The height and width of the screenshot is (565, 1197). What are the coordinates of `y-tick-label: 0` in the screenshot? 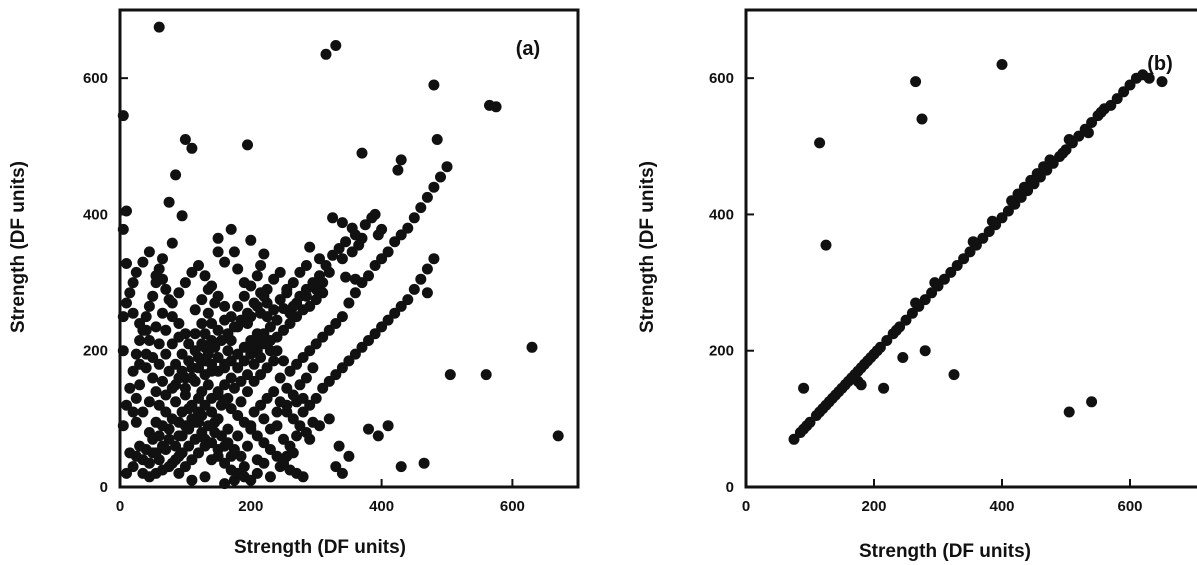 It's located at (104, 487).